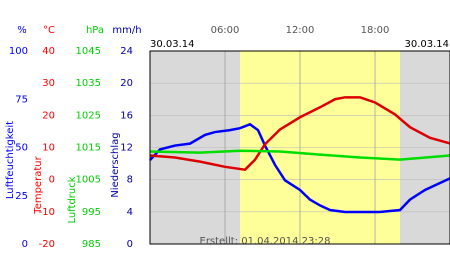 The width and height of the screenshot is (450, 254). Describe the element at coordinates (88, 83) in the screenshot. I see `y-tick-label: 1035` at that location.